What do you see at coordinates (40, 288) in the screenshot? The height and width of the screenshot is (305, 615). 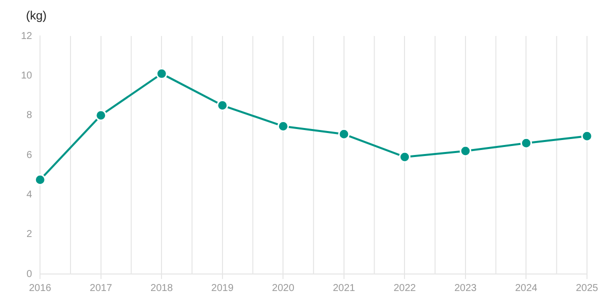 I see `x-tick-label: 2016` at bounding box center [40, 288].